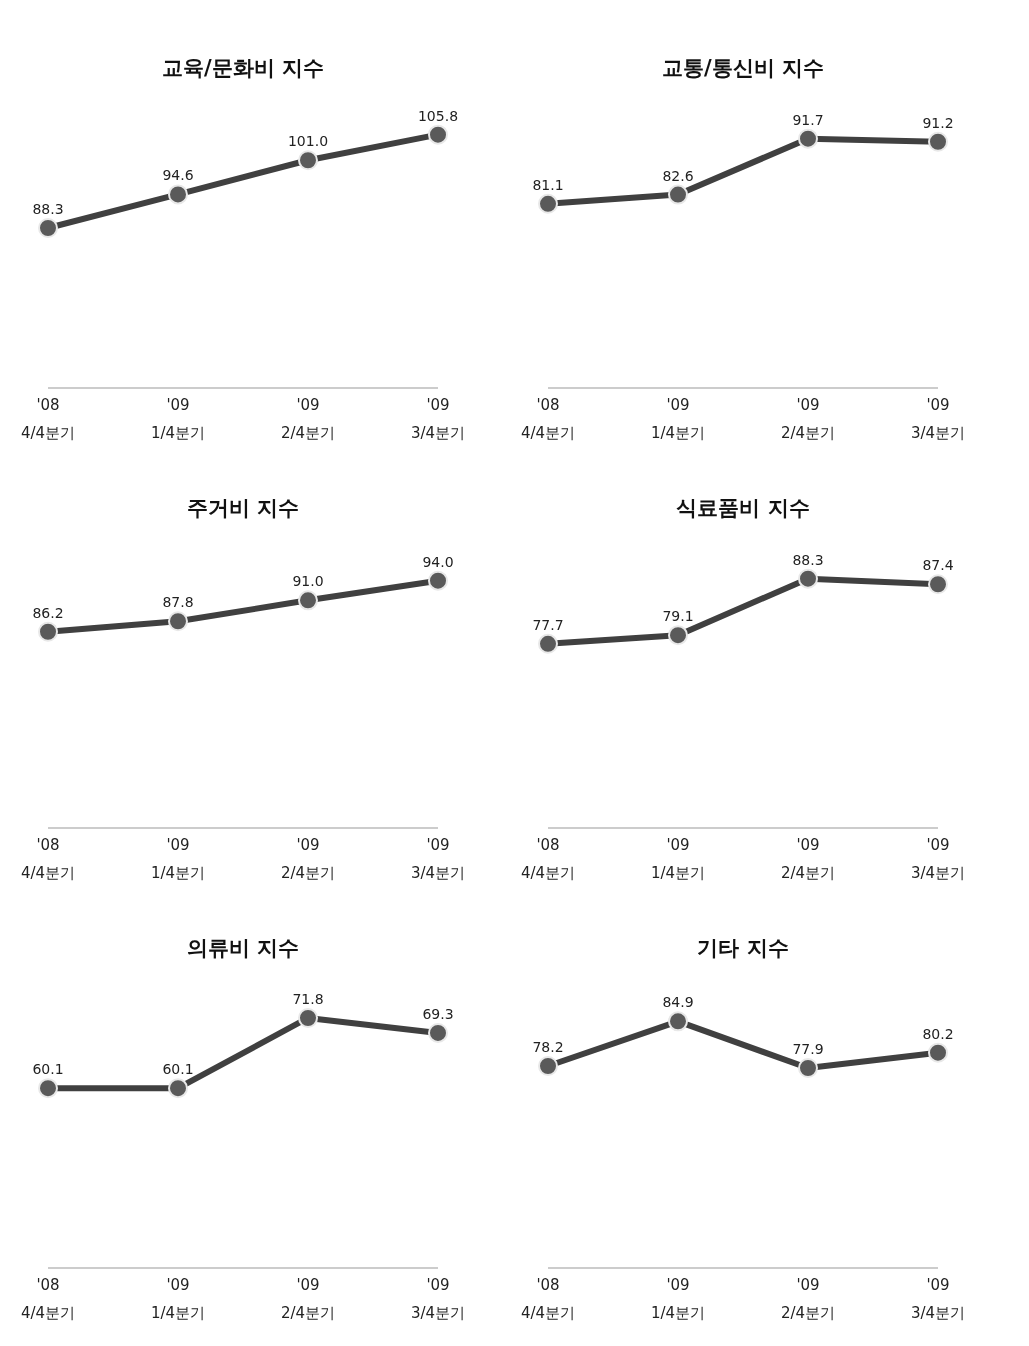 This screenshot has height=1346, width=1029. I want to click on data-label: 101.0, so click(308, 141).